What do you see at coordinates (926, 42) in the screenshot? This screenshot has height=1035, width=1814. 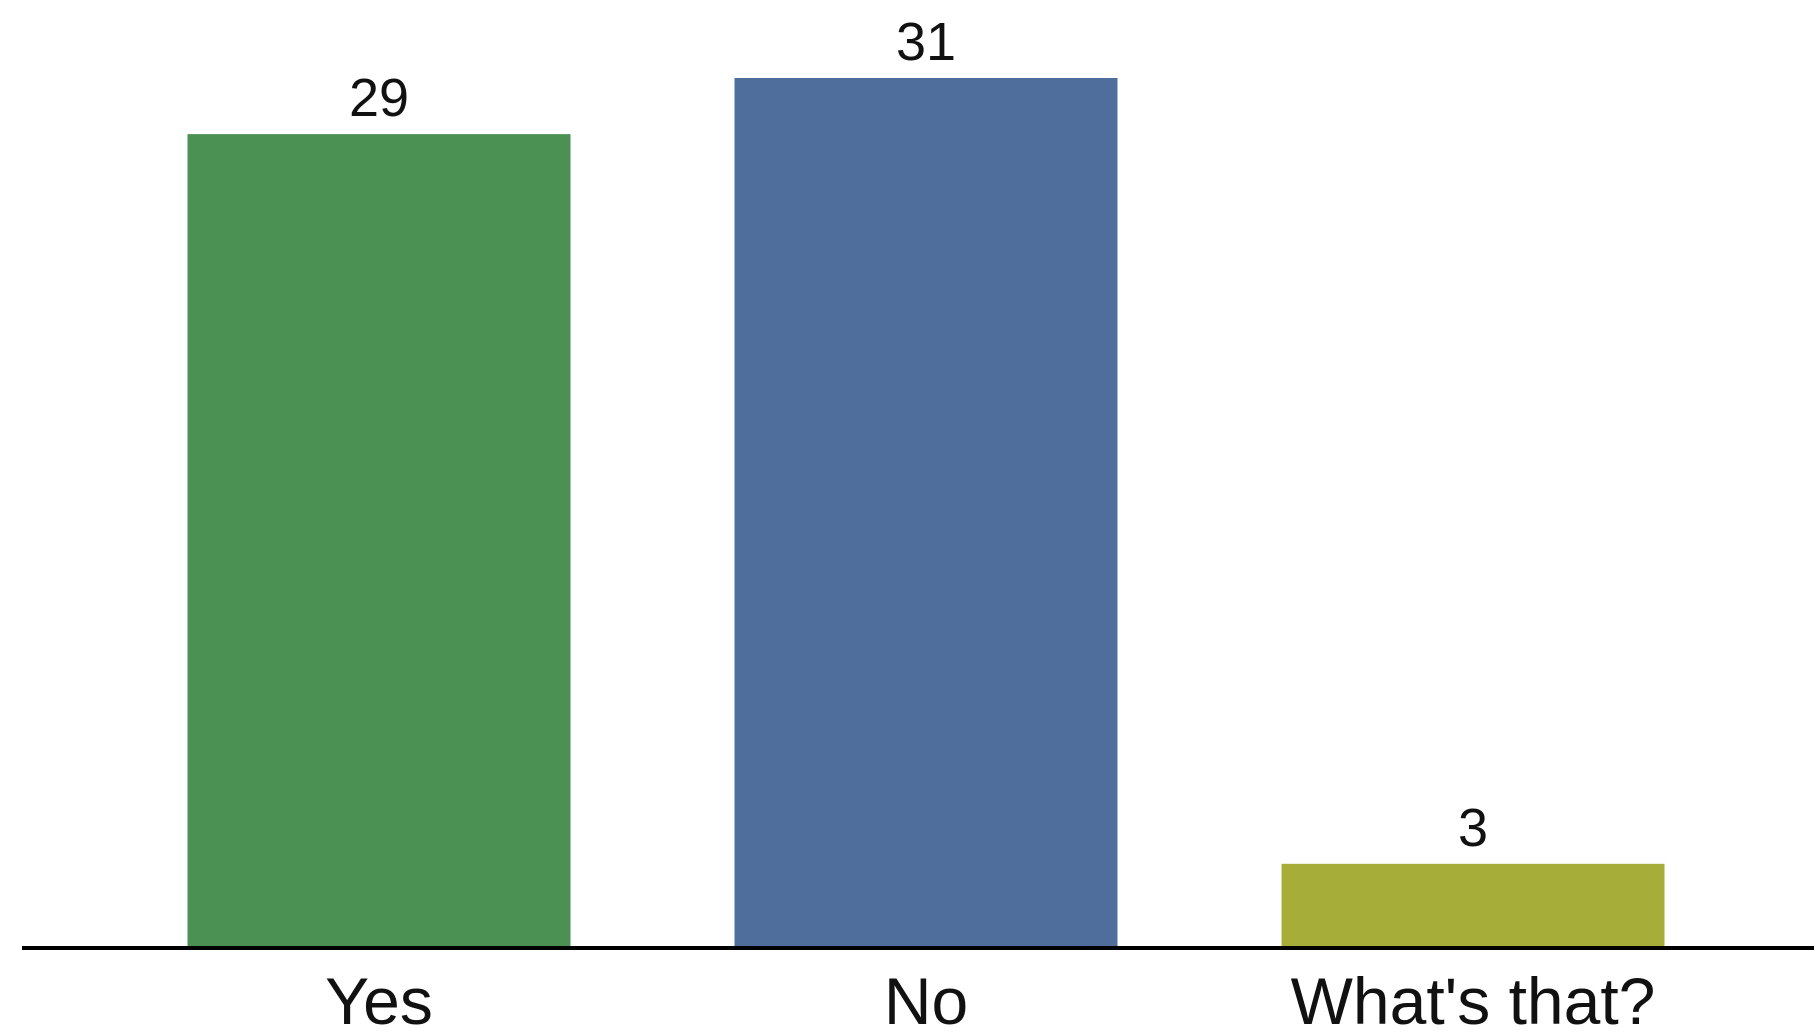 I see `value-label: 31` at bounding box center [926, 42].